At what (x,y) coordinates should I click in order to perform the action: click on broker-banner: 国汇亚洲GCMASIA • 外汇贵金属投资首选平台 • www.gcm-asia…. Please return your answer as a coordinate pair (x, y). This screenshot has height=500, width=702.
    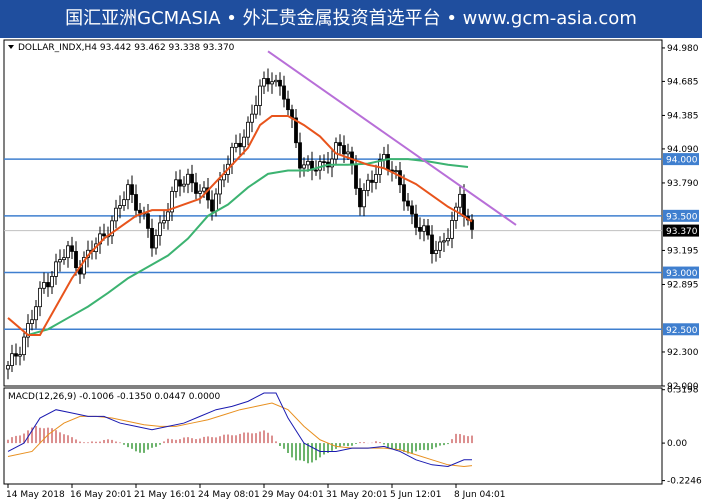
    Looking at the image, I should click on (351, 19).